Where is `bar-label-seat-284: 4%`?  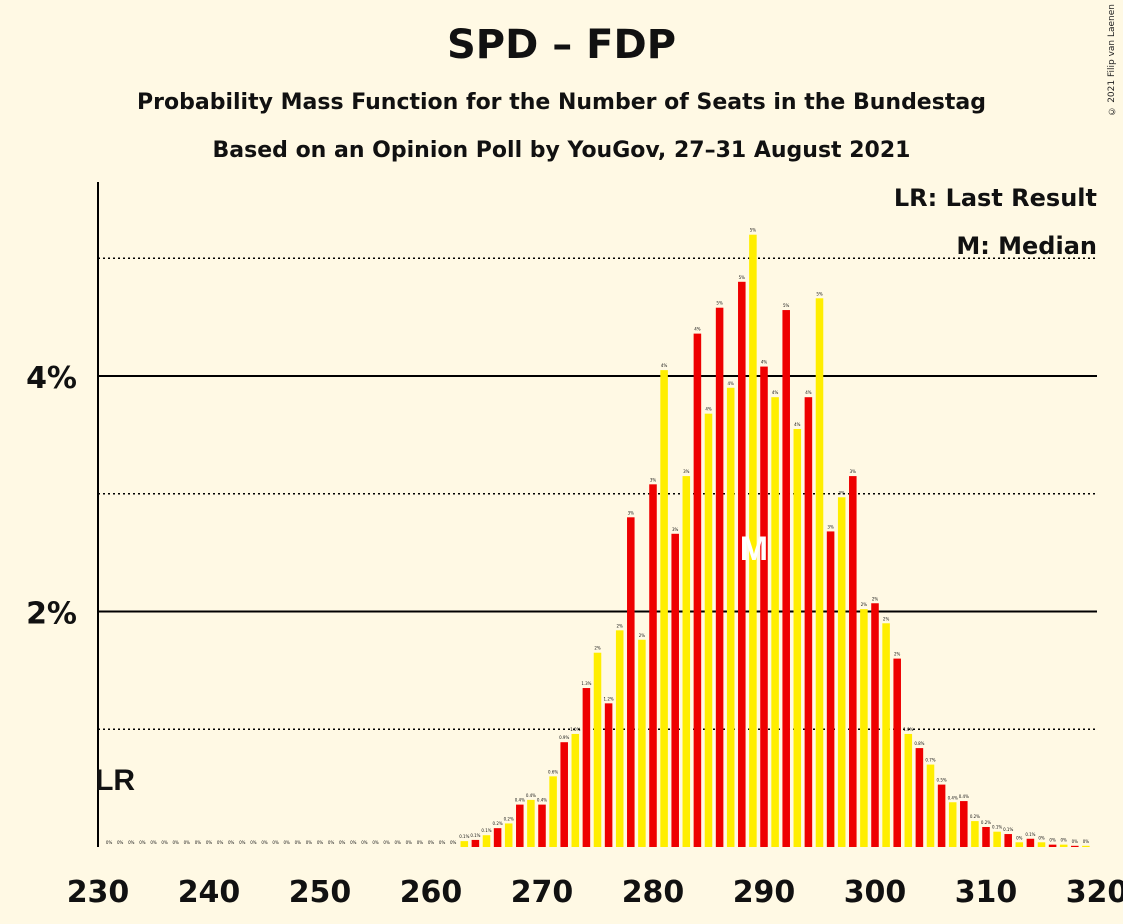 bar-label-seat-284: 4% is located at coordinates (697, 329).